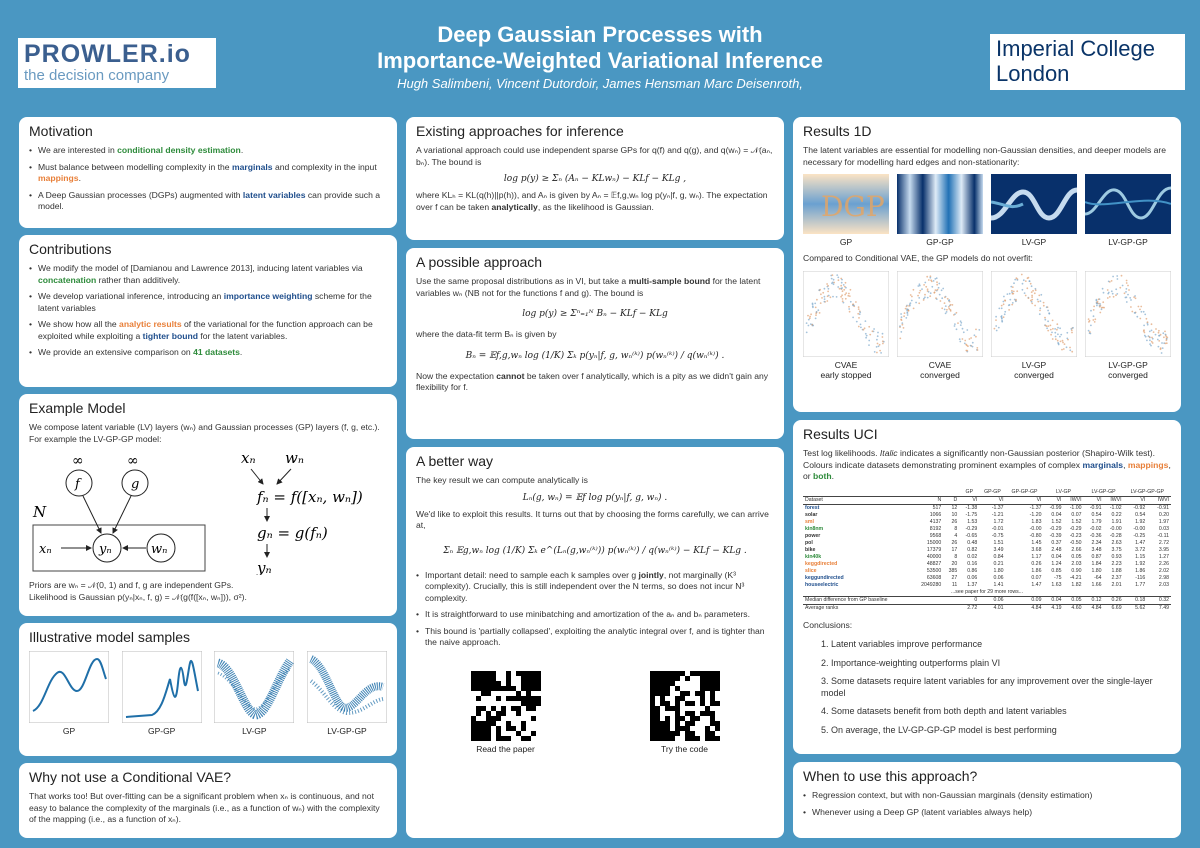 The height and width of the screenshot is (848, 1200). Describe the element at coordinates (998, 522) in the screenshot. I see `uci-table-cell: 1.72` at that location.